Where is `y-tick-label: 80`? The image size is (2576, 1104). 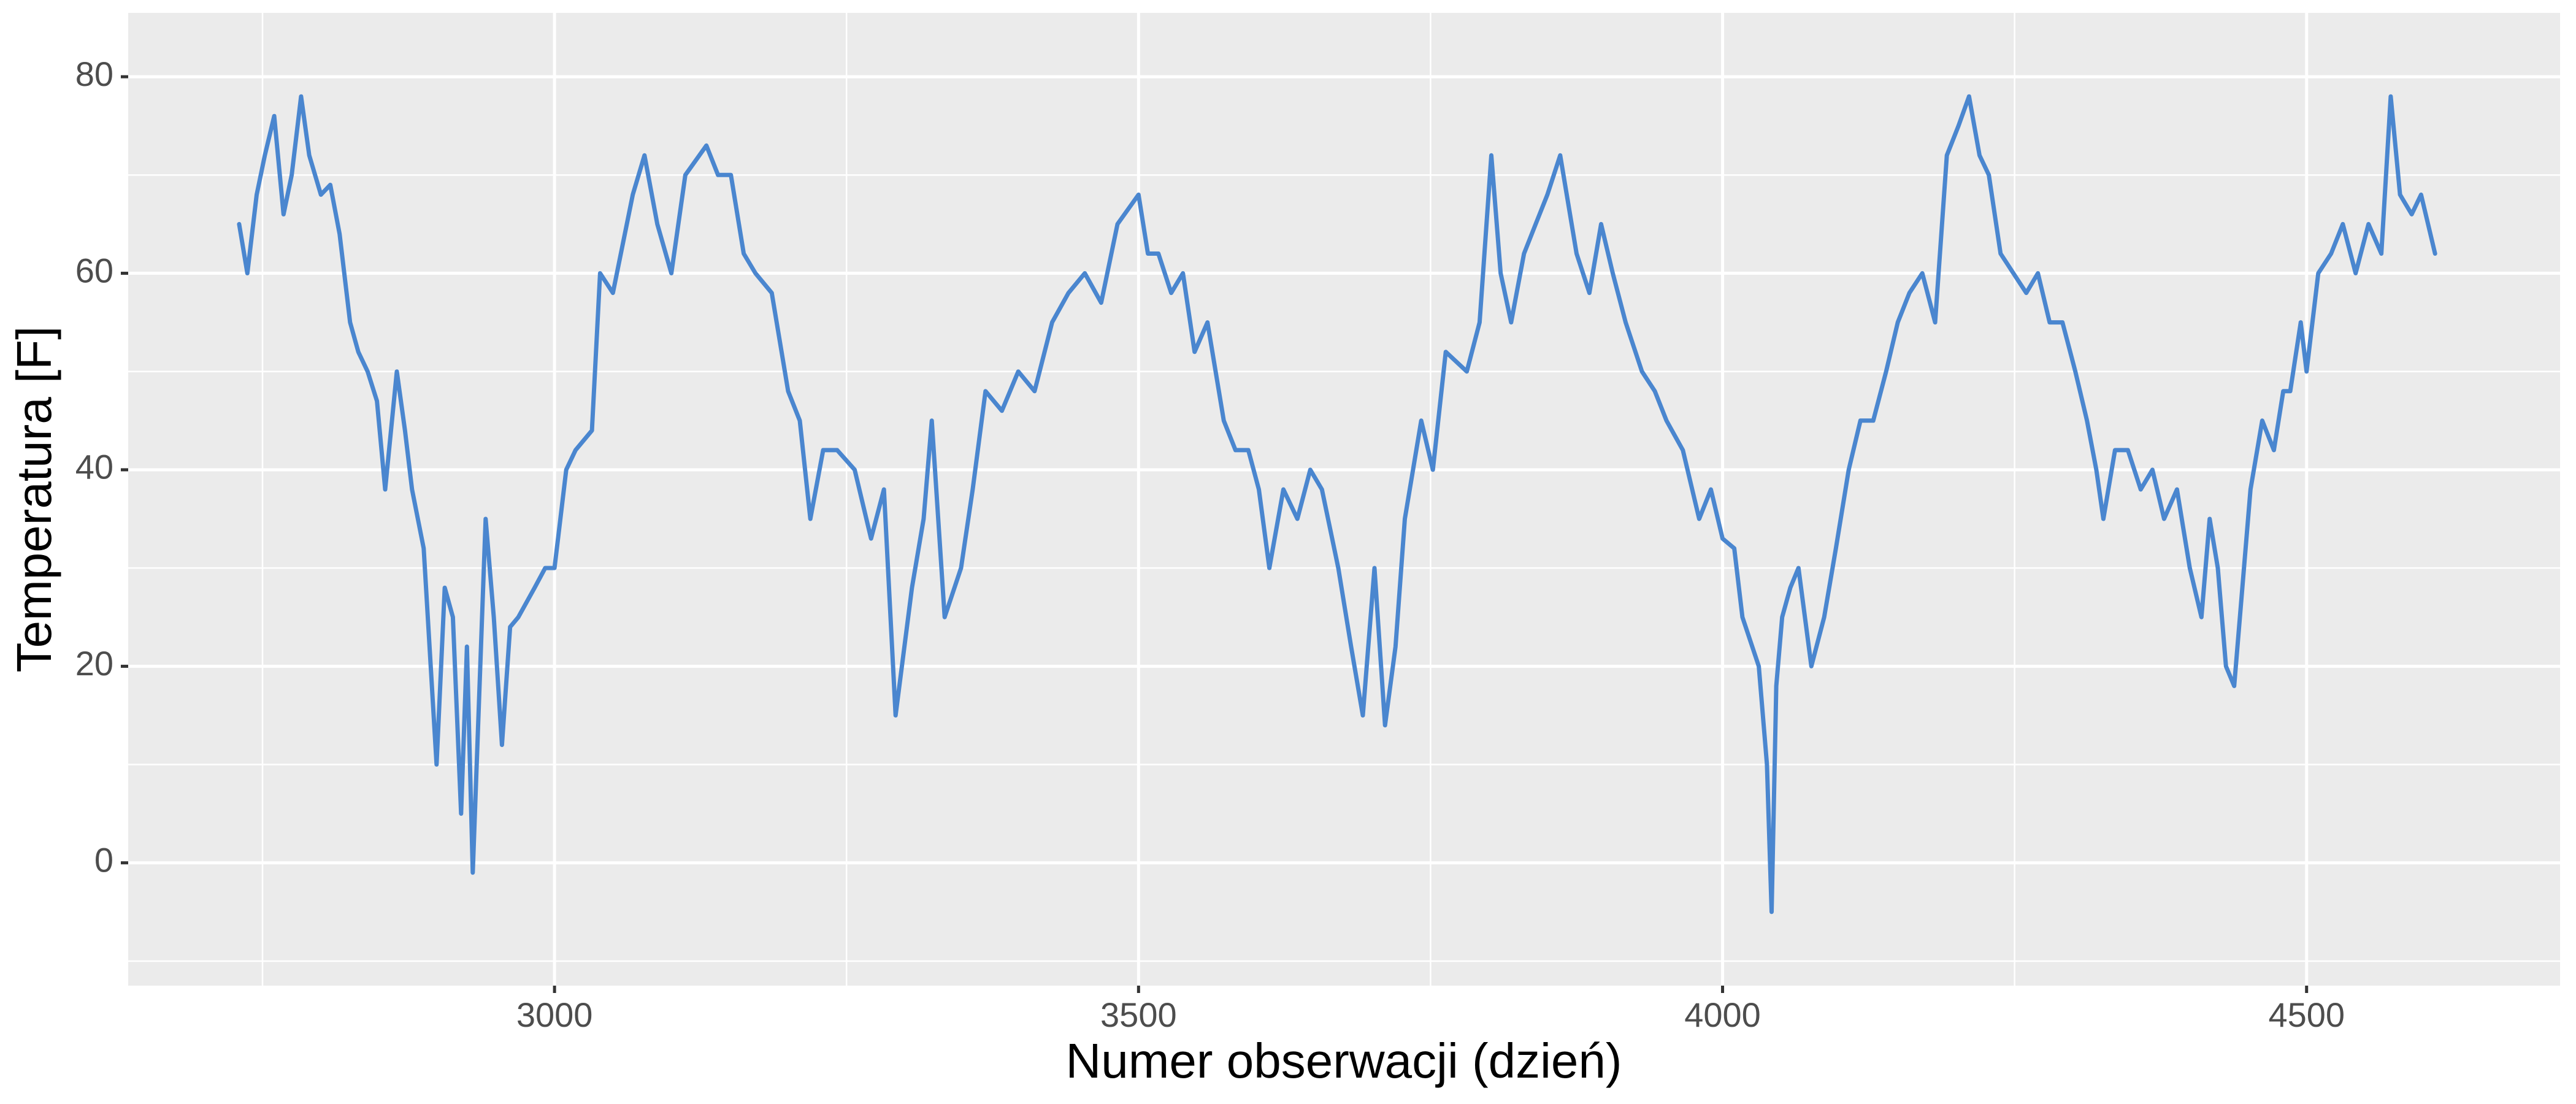
y-tick-label: 80 is located at coordinates (94, 74).